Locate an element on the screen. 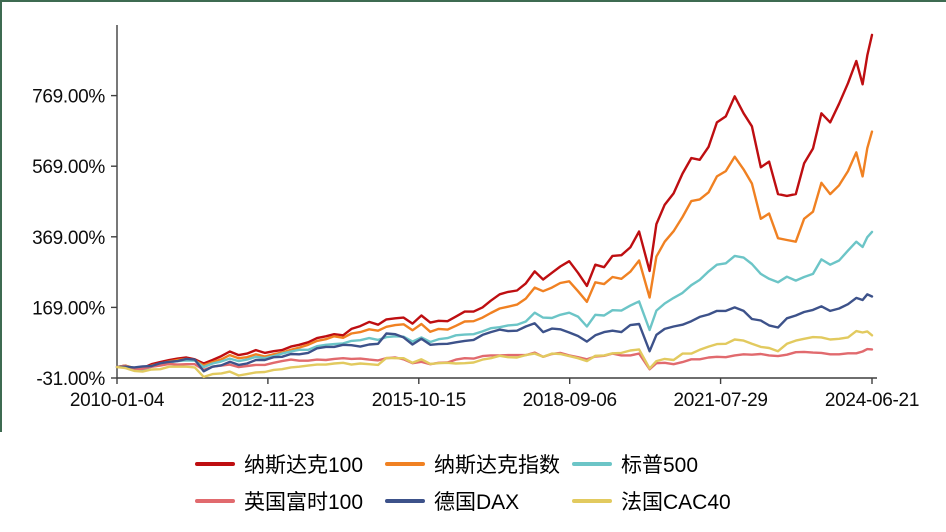  legend-item-ftse100: 英国富时100 is located at coordinates (279, 501).